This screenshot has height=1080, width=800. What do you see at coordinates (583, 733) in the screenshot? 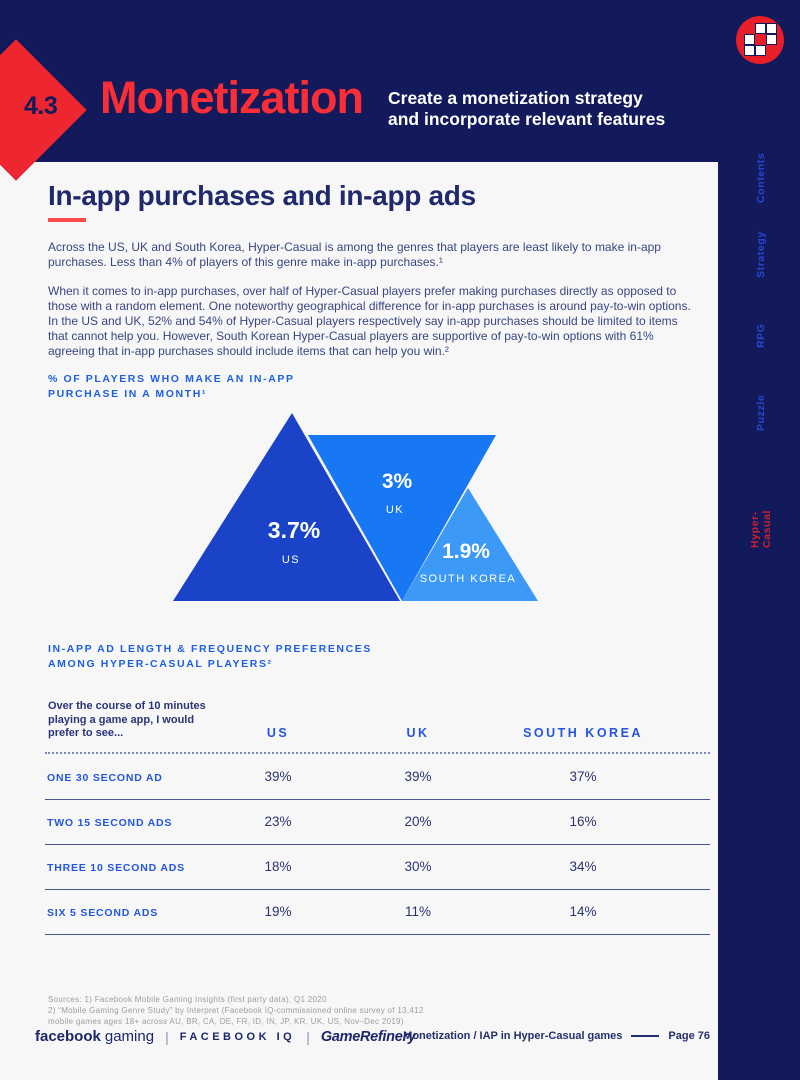
I see `column-header-south-korea: SOUTH KOREA` at bounding box center [583, 733].